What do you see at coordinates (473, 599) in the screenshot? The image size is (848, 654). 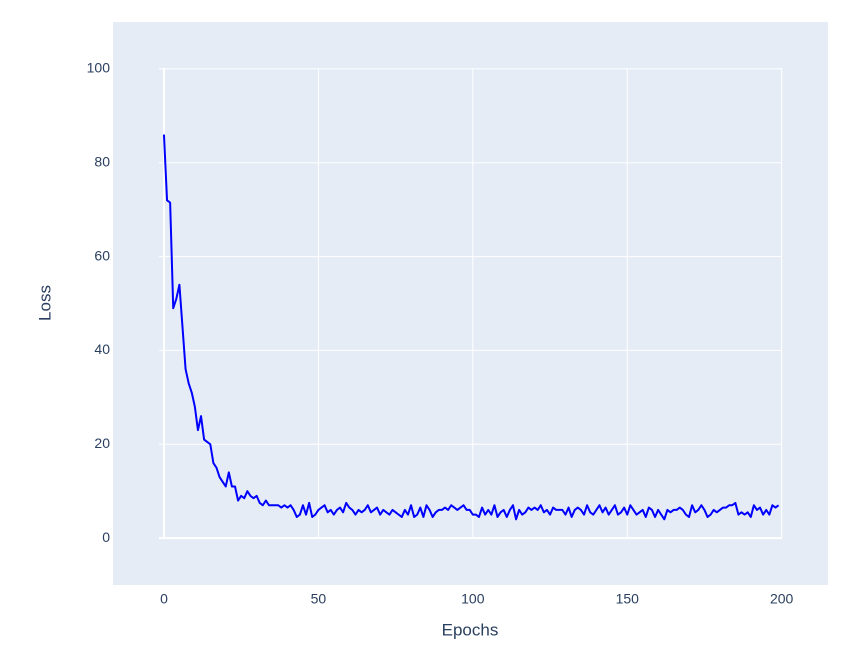 I see `x-tick-label: 100` at bounding box center [473, 599].